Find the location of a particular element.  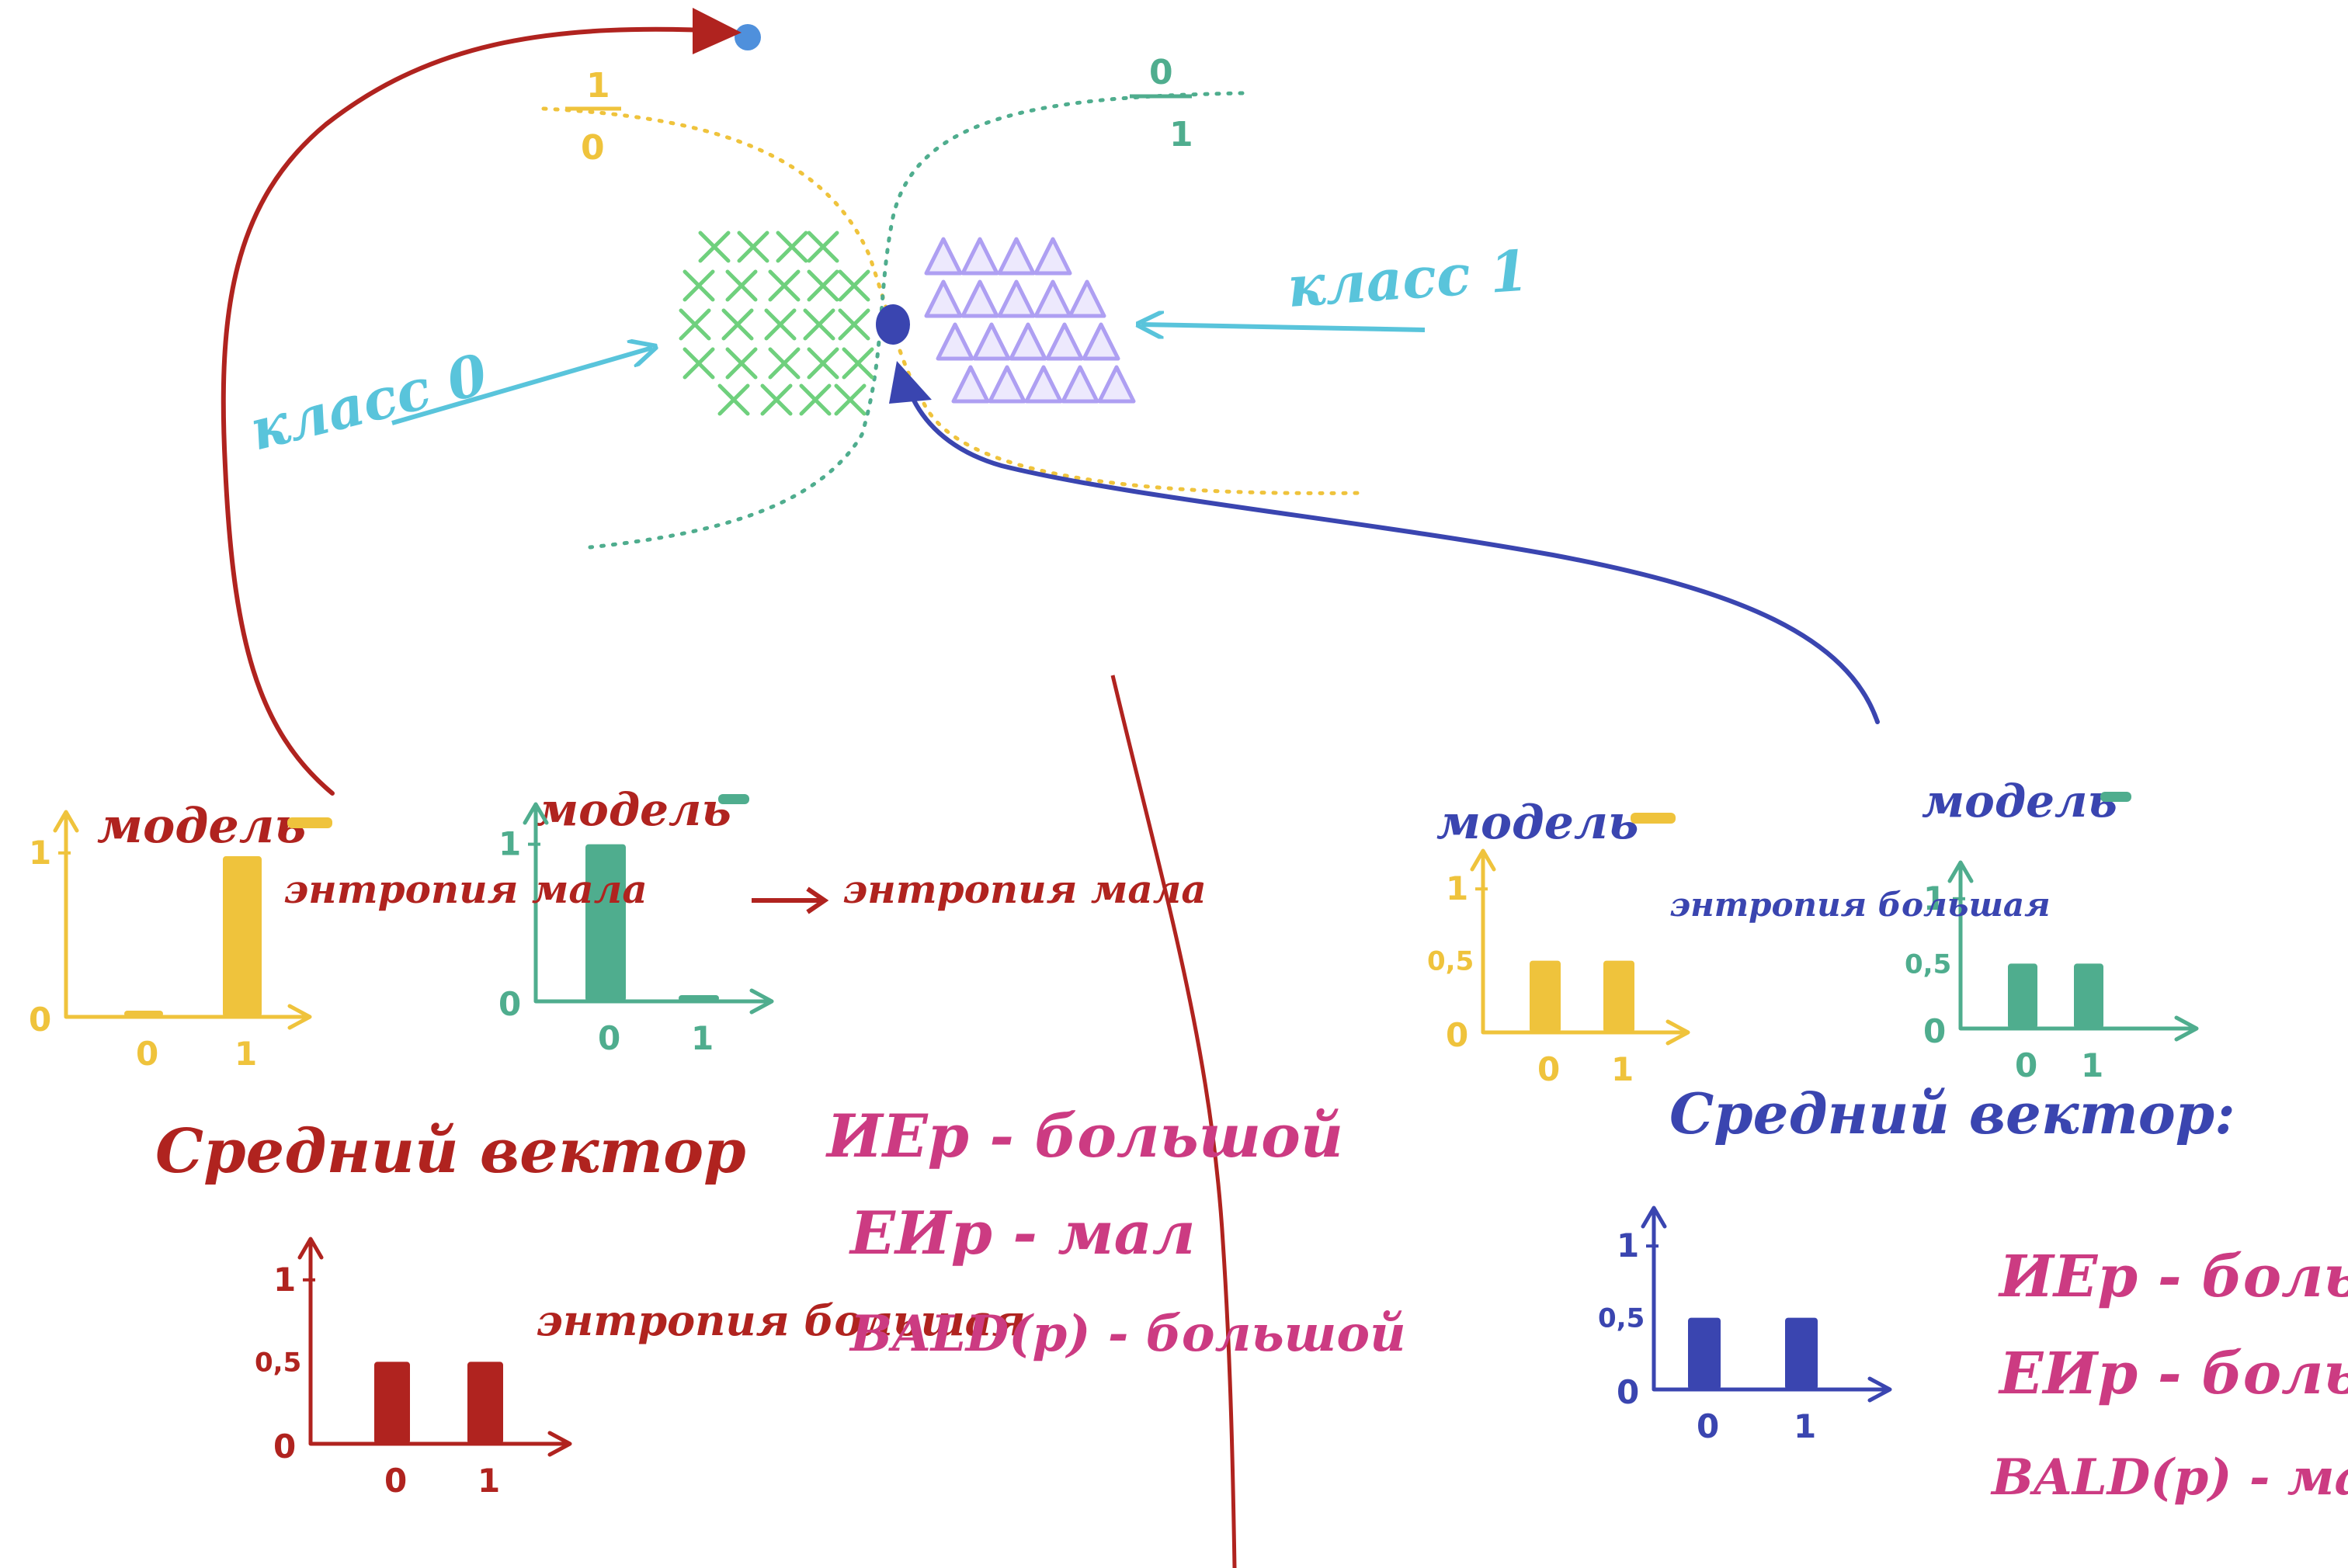

right-yellow-model-label: модель is located at coordinates (1537, 823).